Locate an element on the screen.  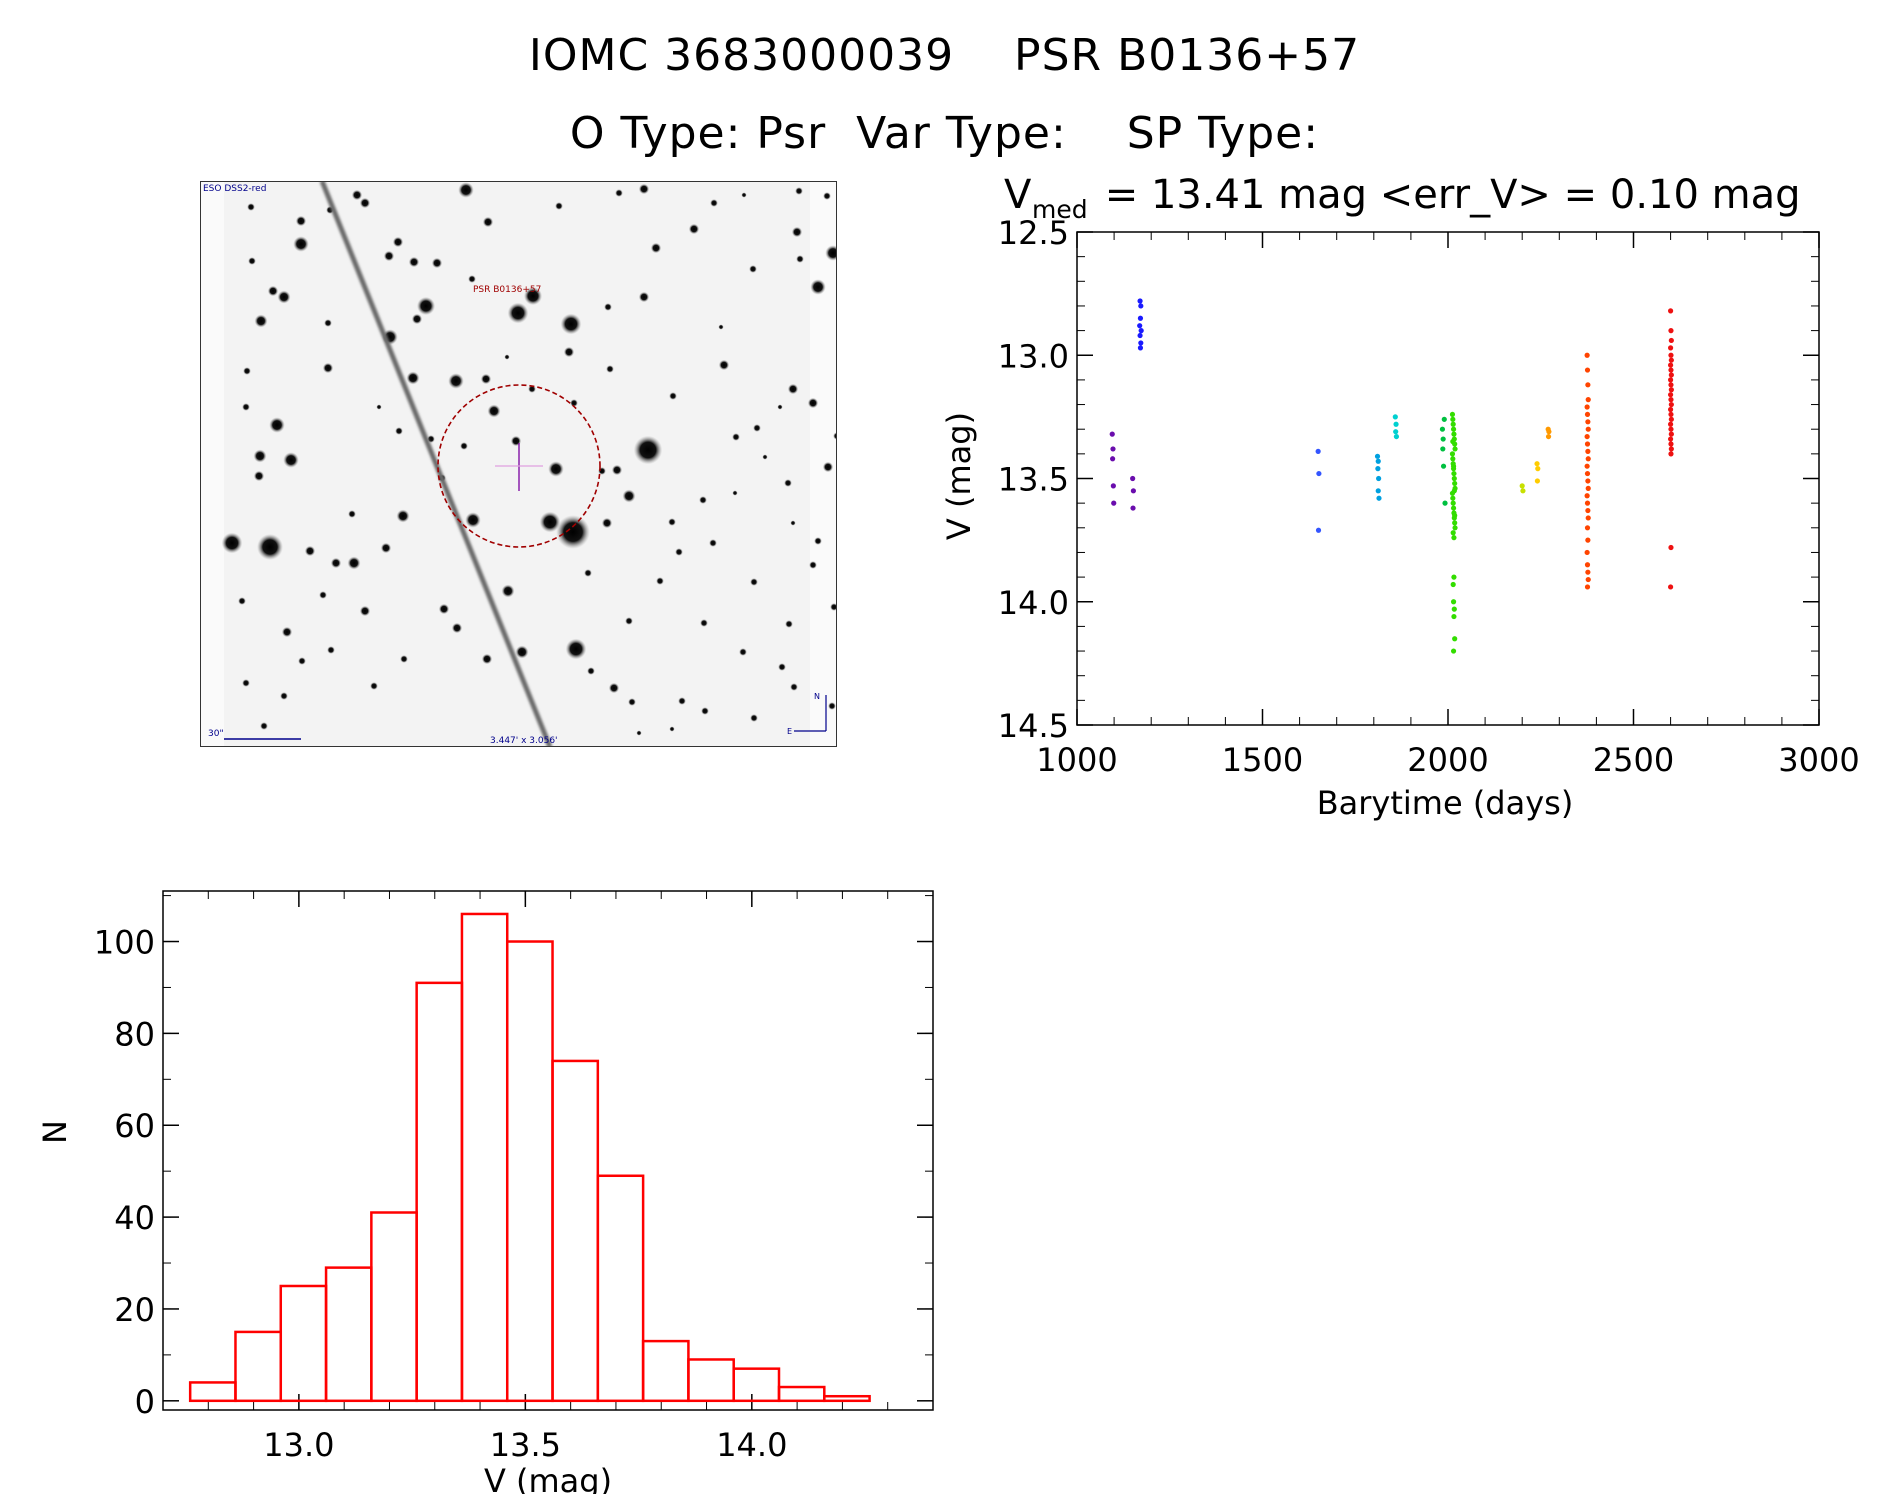
lc-title-rest: = 13.41 mag <err_V> = 0.10 mag is located at coordinates (1446, 195).